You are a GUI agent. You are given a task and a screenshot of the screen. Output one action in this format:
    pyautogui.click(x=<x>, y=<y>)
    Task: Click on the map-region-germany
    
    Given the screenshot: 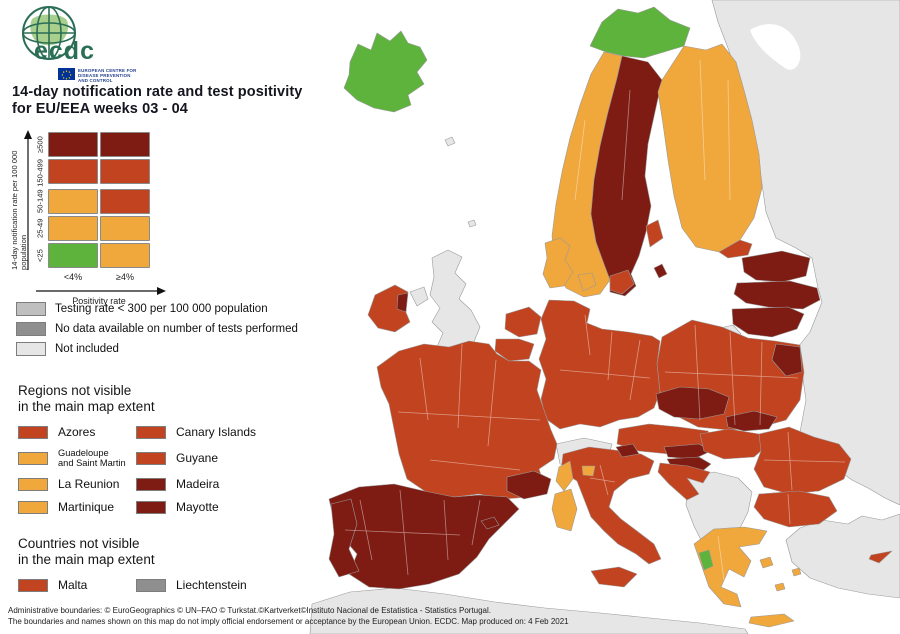 What is the action you would take?
    pyautogui.click(x=599, y=364)
    